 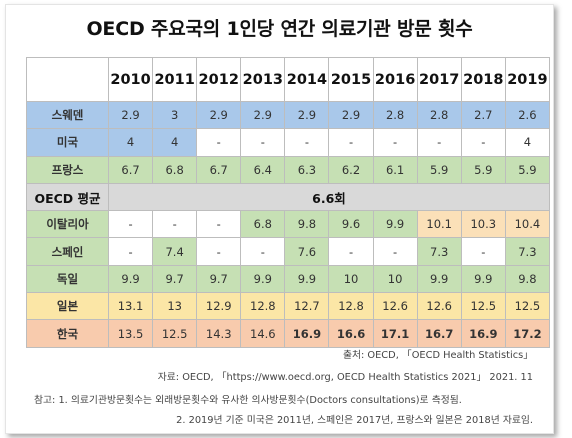 I want to click on year-header: 2011, so click(x=175, y=79).